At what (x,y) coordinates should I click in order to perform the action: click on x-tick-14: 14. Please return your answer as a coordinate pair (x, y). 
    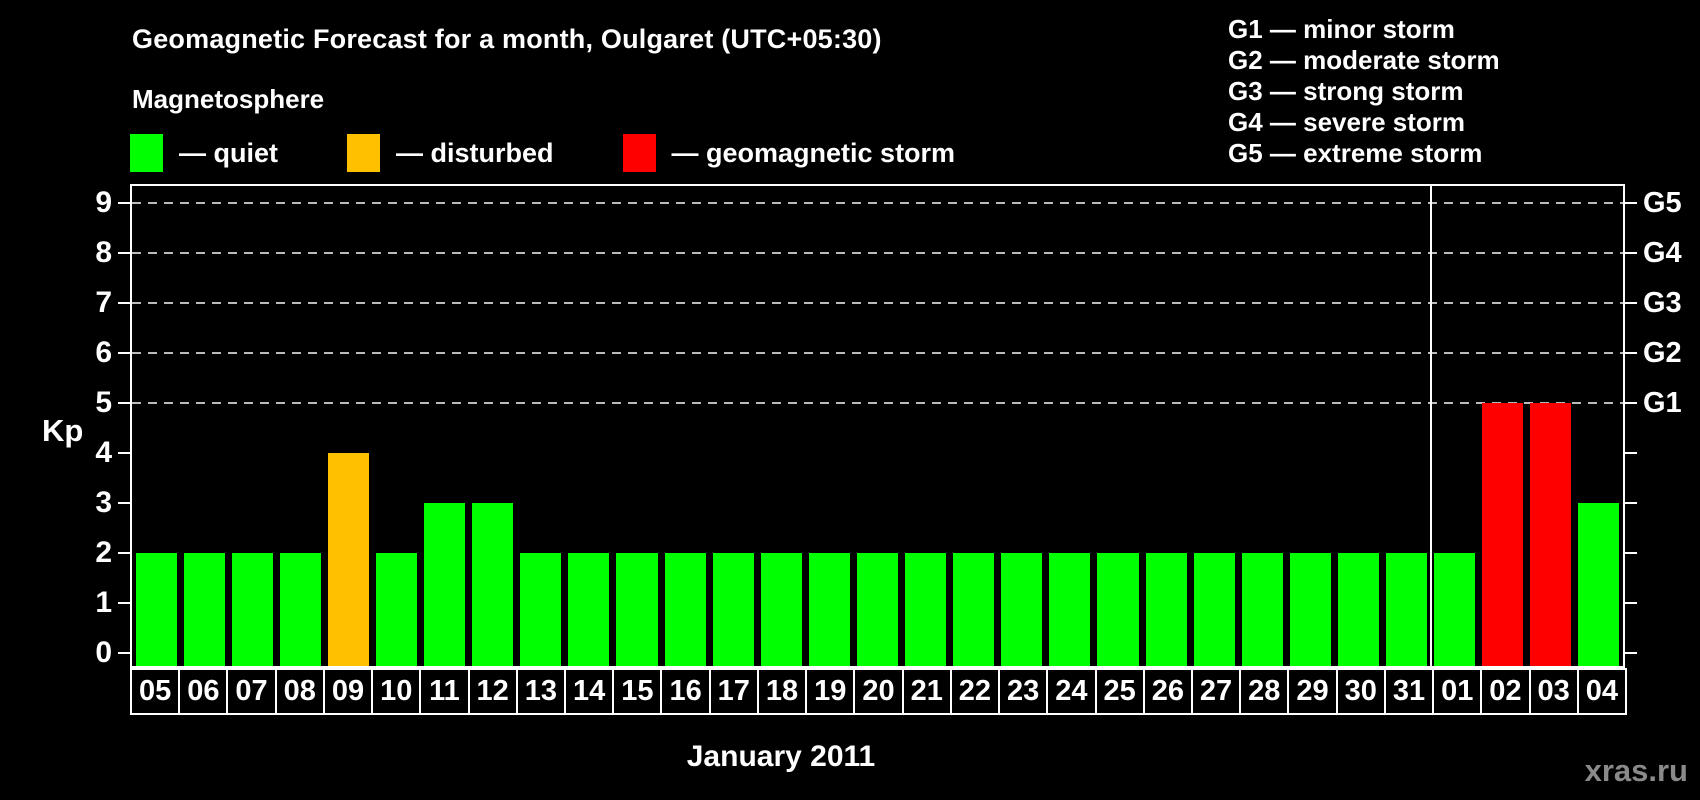
    Looking at the image, I should click on (589, 691).